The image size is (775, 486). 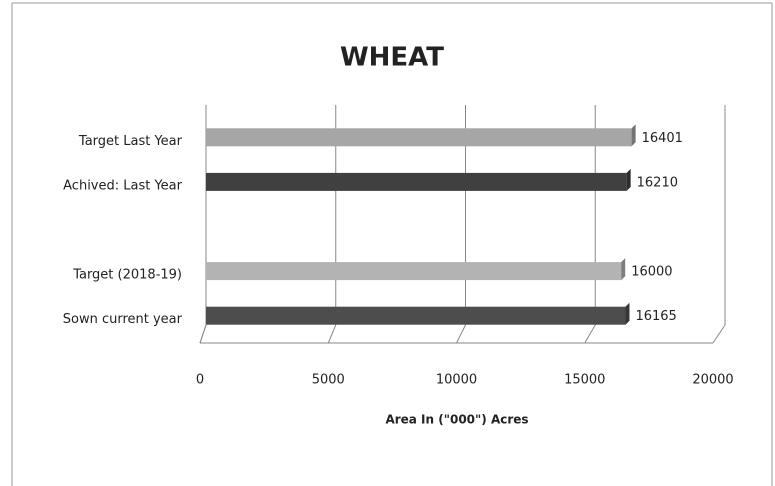 What do you see at coordinates (657, 182) in the screenshot?
I see `data-label: 16210` at bounding box center [657, 182].